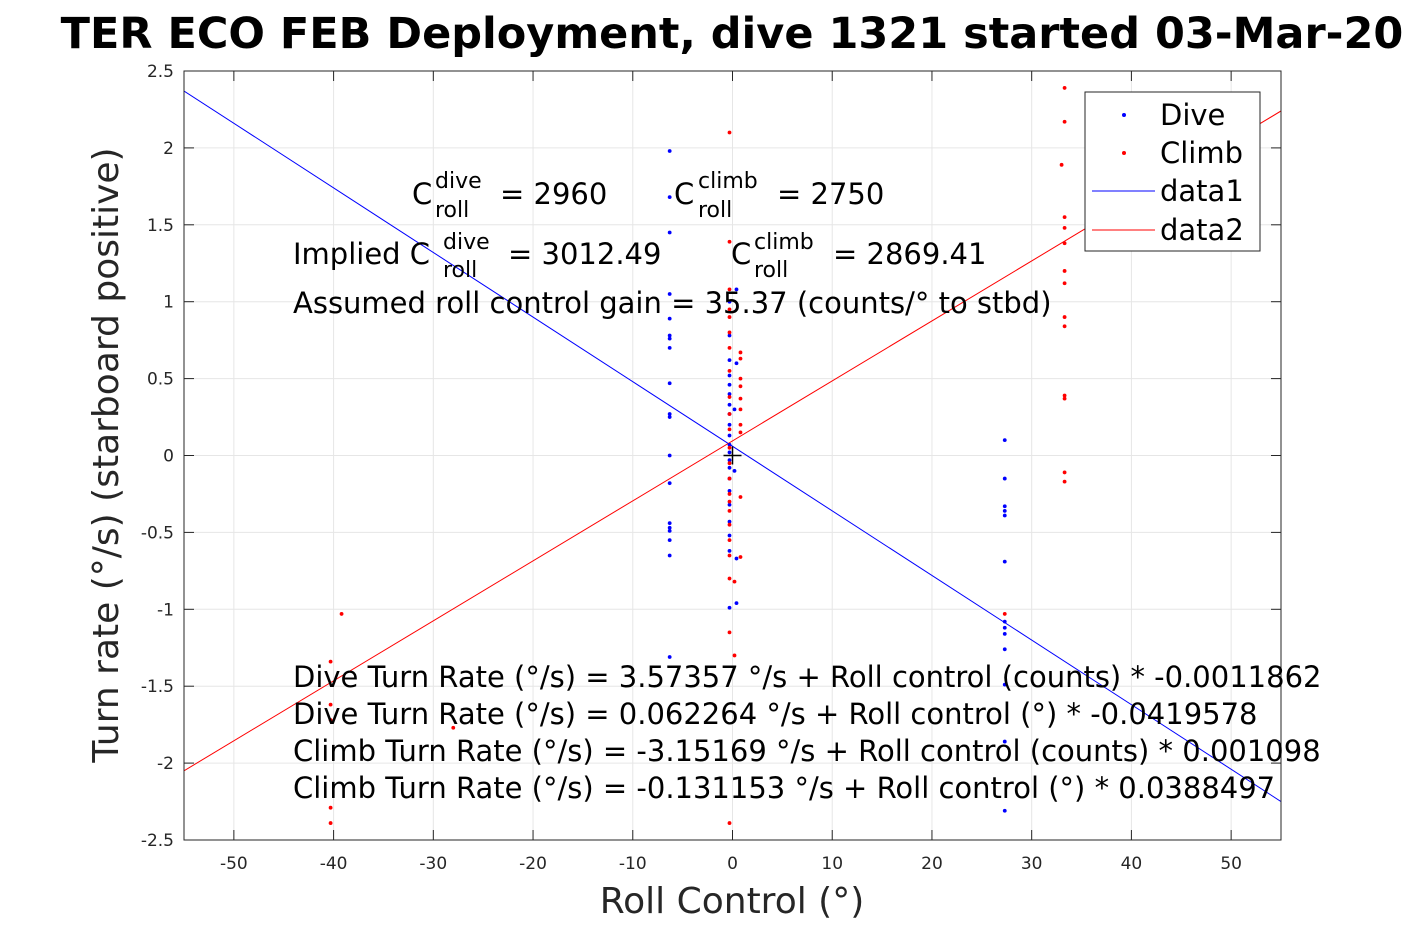 This screenshot has height=945, width=1417. Describe the element at coordinates (458, 181) in the screenshot. I see `c-dive-sup: dive` at that location.